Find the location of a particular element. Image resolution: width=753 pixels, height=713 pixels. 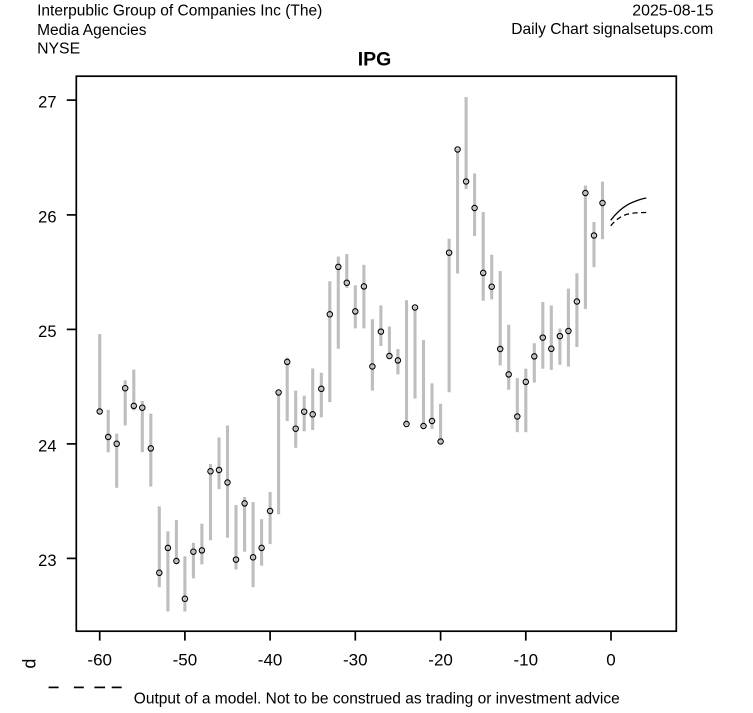

svg-text: -40 is located at coordinates (270, 660).